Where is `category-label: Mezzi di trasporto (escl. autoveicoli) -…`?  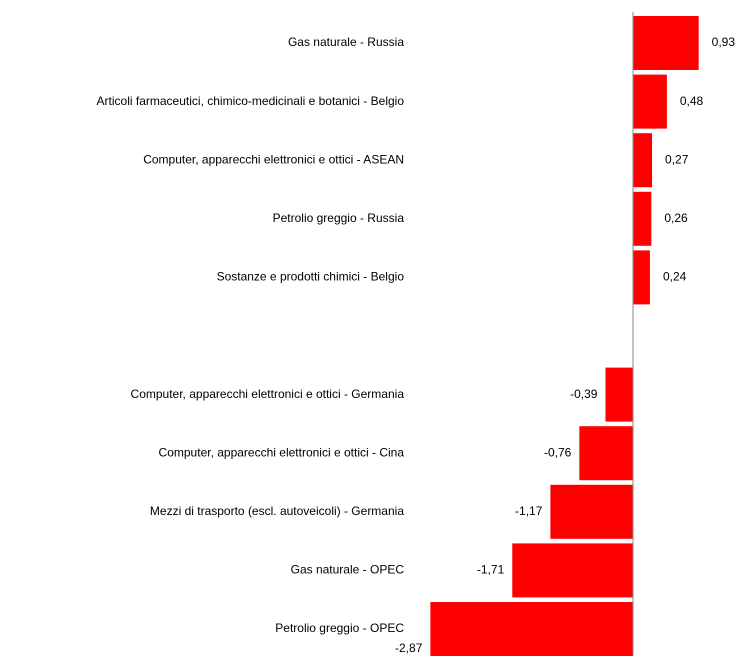 category-label: Mezzi di trasporto (escl. autoveicoli) -… is located at coordinates (277, 511).